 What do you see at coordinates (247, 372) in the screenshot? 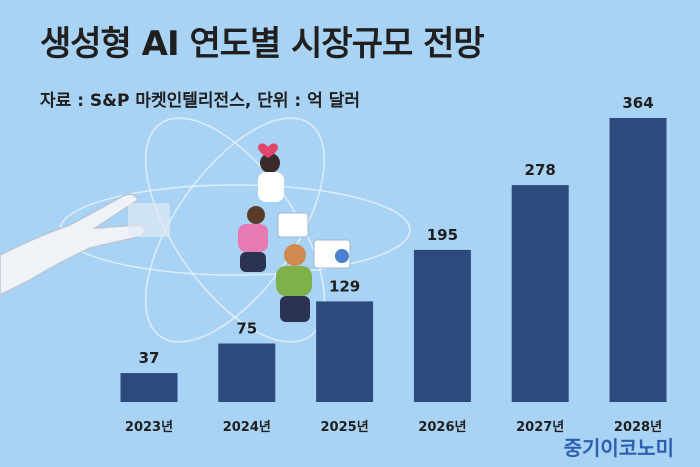
I see `bar-2024년` at bounding box center [247, 372].